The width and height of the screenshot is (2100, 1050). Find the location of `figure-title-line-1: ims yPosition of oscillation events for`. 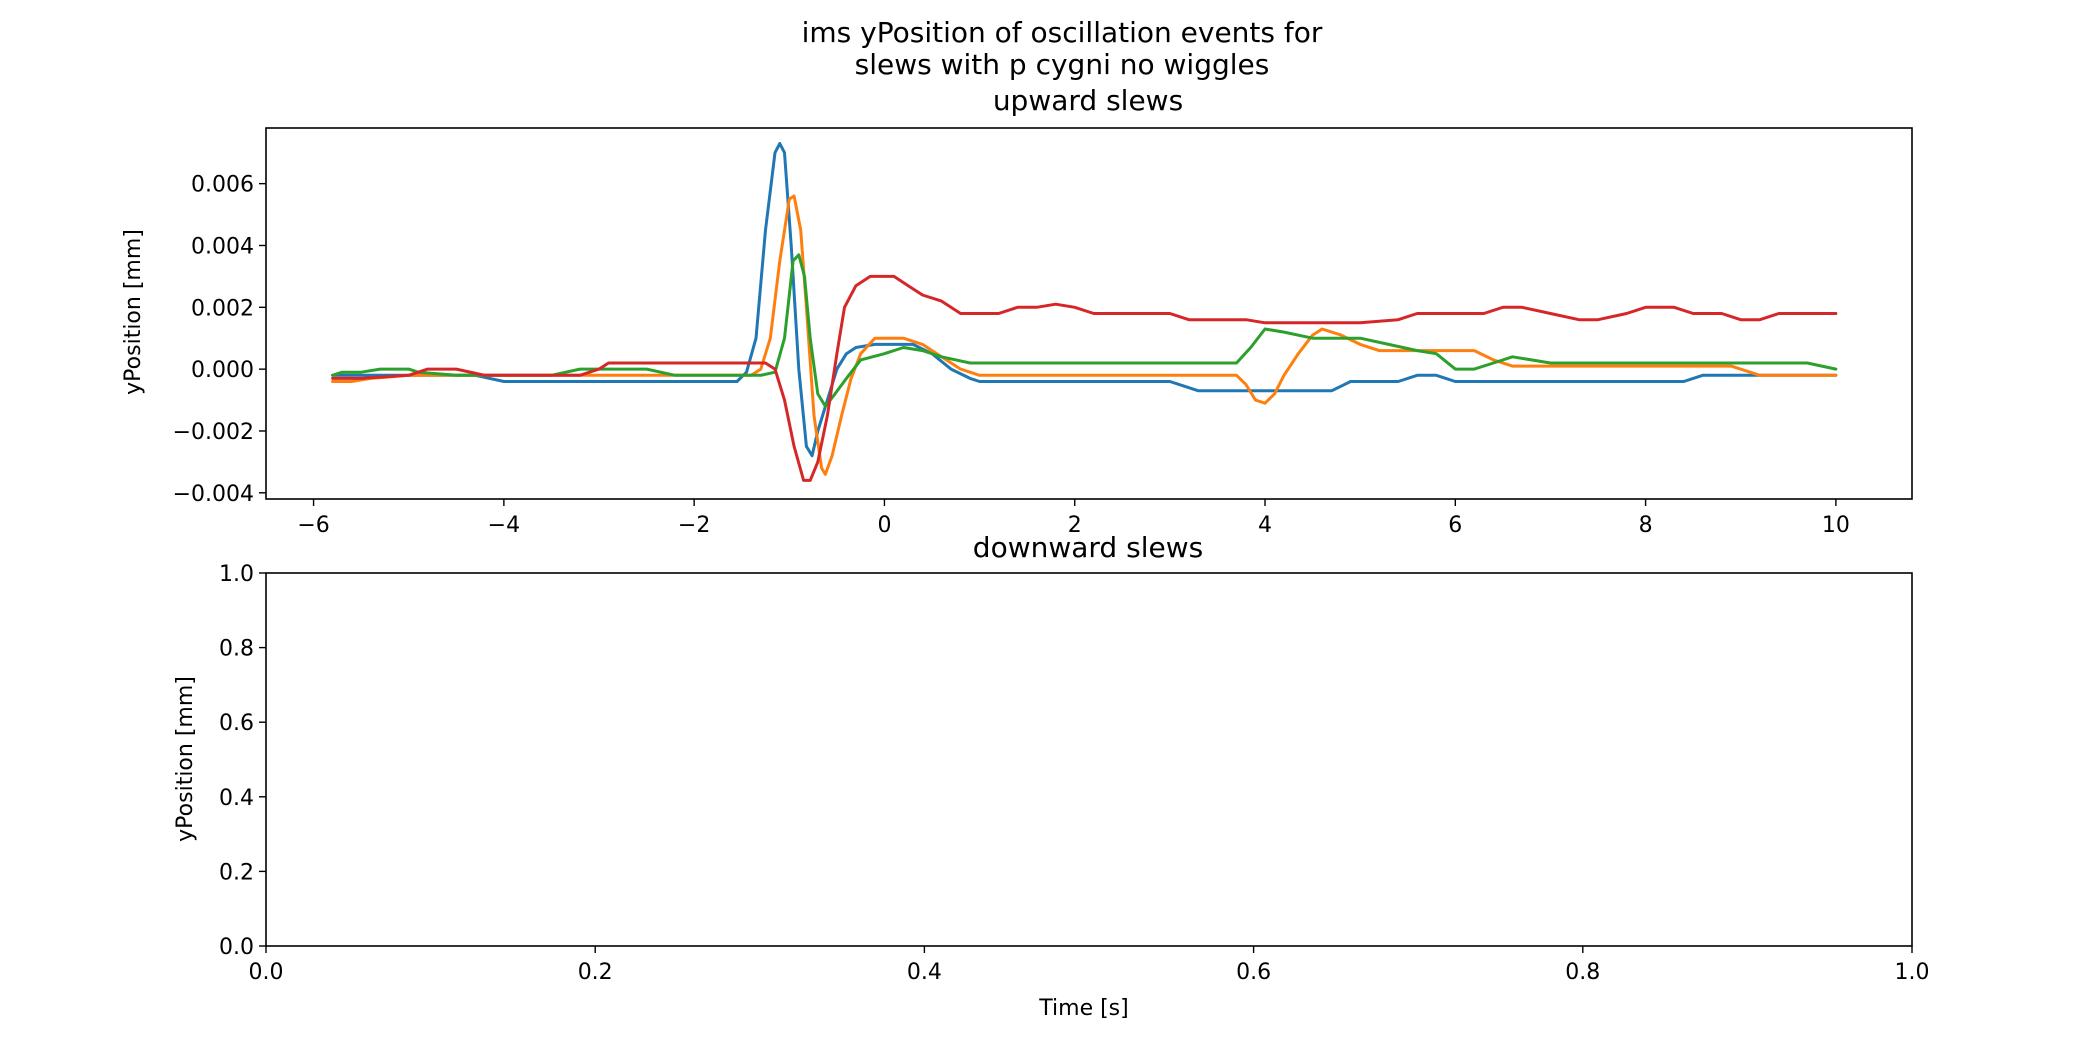

figure-title-line-1: ims yPosition of oscillation events for is located at coordinates (1062, 32).